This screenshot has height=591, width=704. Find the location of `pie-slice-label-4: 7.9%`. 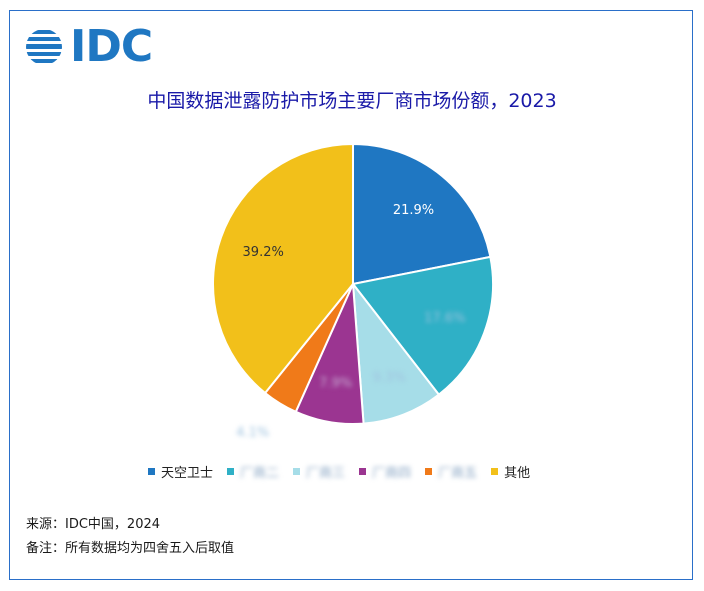

pie-slice-label-4: 7.9% is located at coordinates (335, 383).